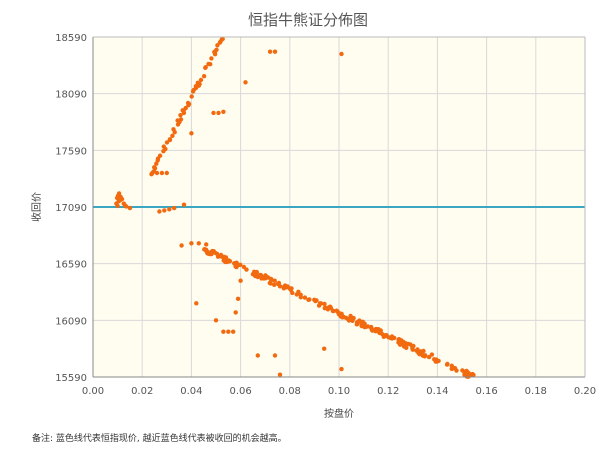 The width and height of the screenshot is (616, 450). Describe the element at coordinates (71, 321) in the screenshot. I see `y-tick-label: 16090` at that location.